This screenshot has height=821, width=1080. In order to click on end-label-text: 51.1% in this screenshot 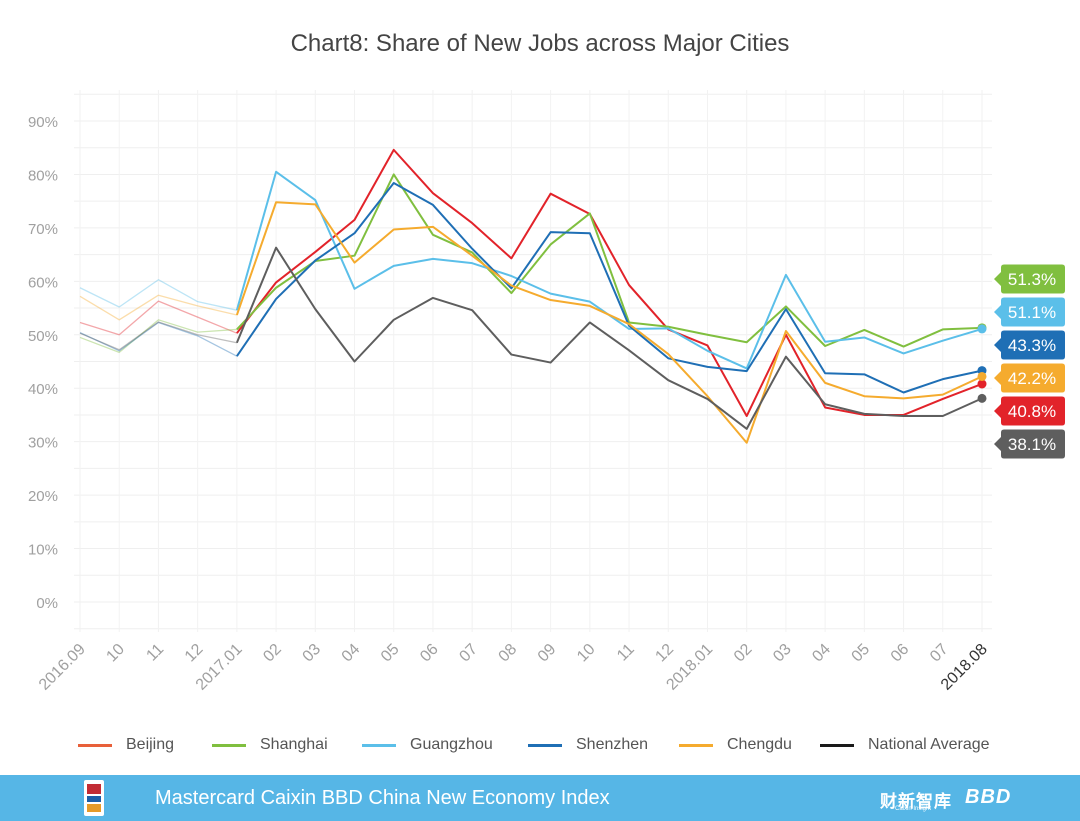, I will do `click(1032, 312)`.